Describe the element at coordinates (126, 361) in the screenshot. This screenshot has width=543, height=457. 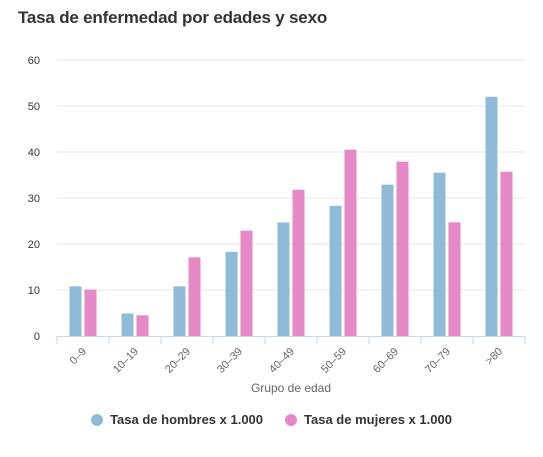
I see `x-tick-label: 10–19` at that location.